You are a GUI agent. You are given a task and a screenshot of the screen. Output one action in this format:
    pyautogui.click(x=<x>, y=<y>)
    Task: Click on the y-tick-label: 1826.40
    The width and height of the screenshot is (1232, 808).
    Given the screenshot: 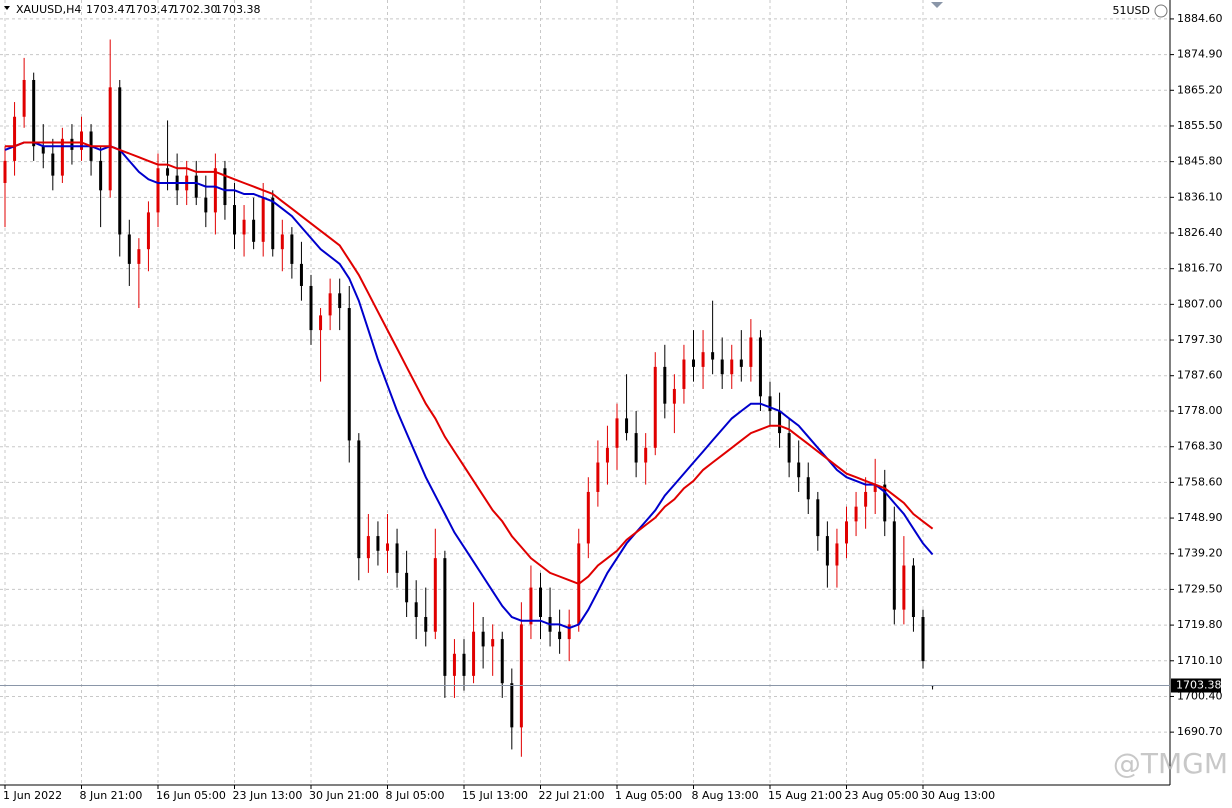 What is the action you would take?
    pyautogui.click(x=1200, y=232)
    